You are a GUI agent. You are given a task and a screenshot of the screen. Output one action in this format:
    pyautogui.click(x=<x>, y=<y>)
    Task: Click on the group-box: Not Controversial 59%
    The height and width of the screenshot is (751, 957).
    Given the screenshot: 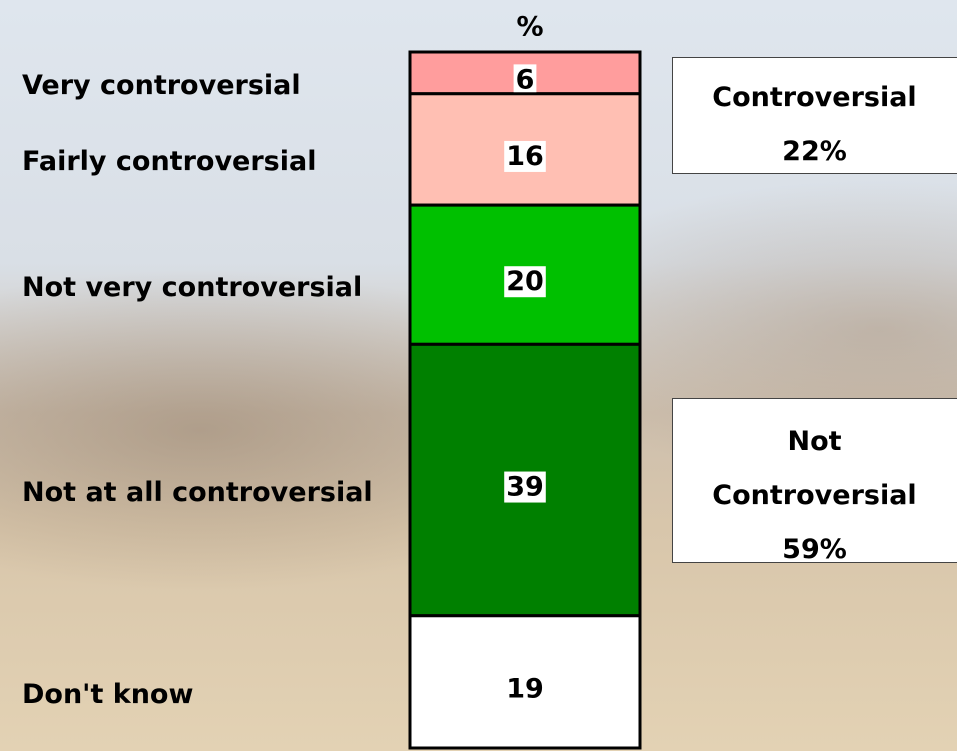 What is the action you would take?
    pyautogui.click(x=814, y=481)
    